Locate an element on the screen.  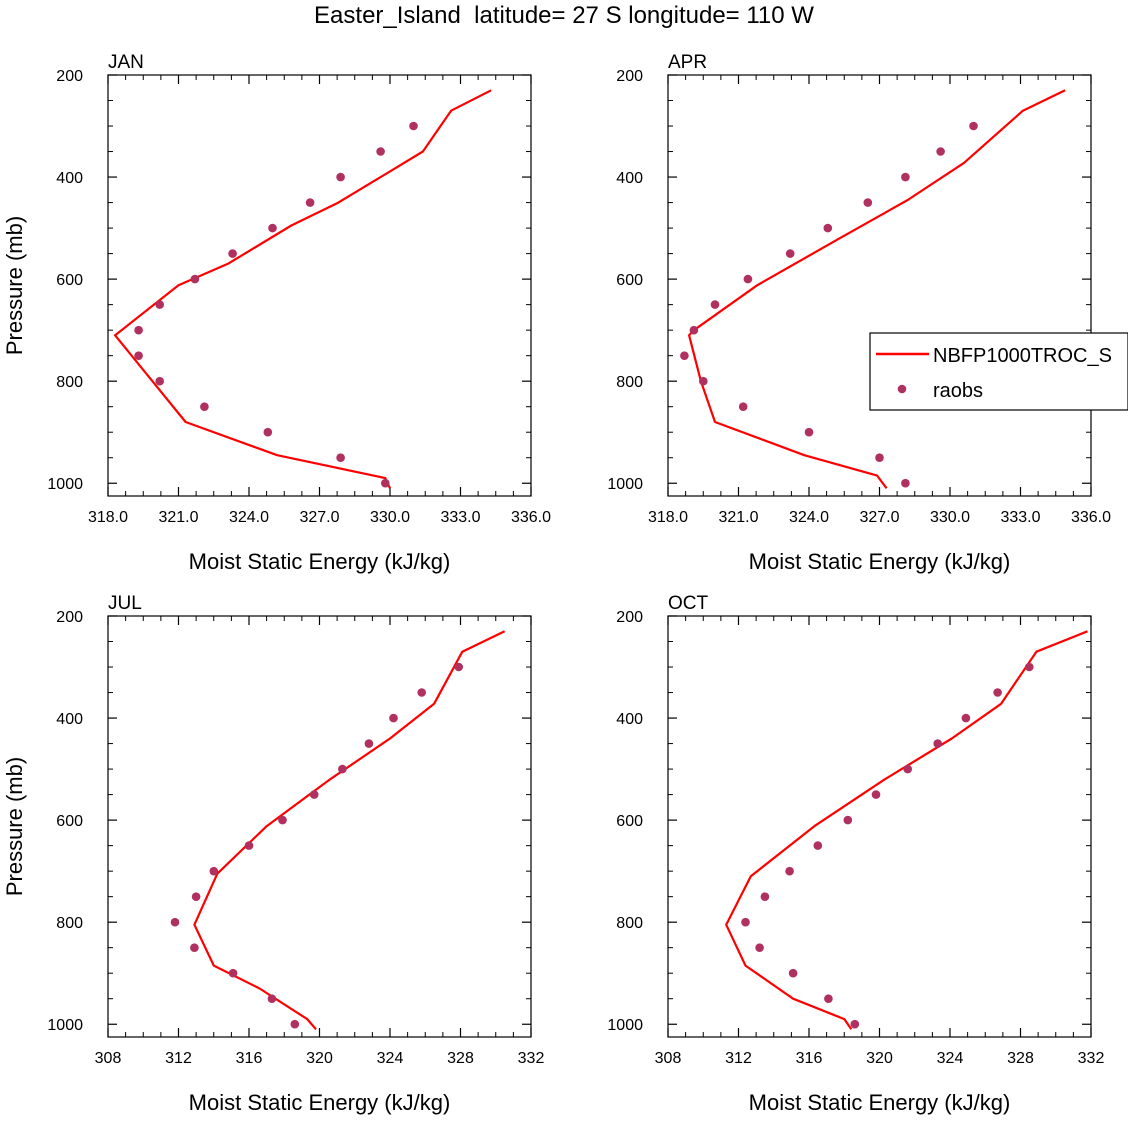
legend-box is located at coordinates (998, 371).